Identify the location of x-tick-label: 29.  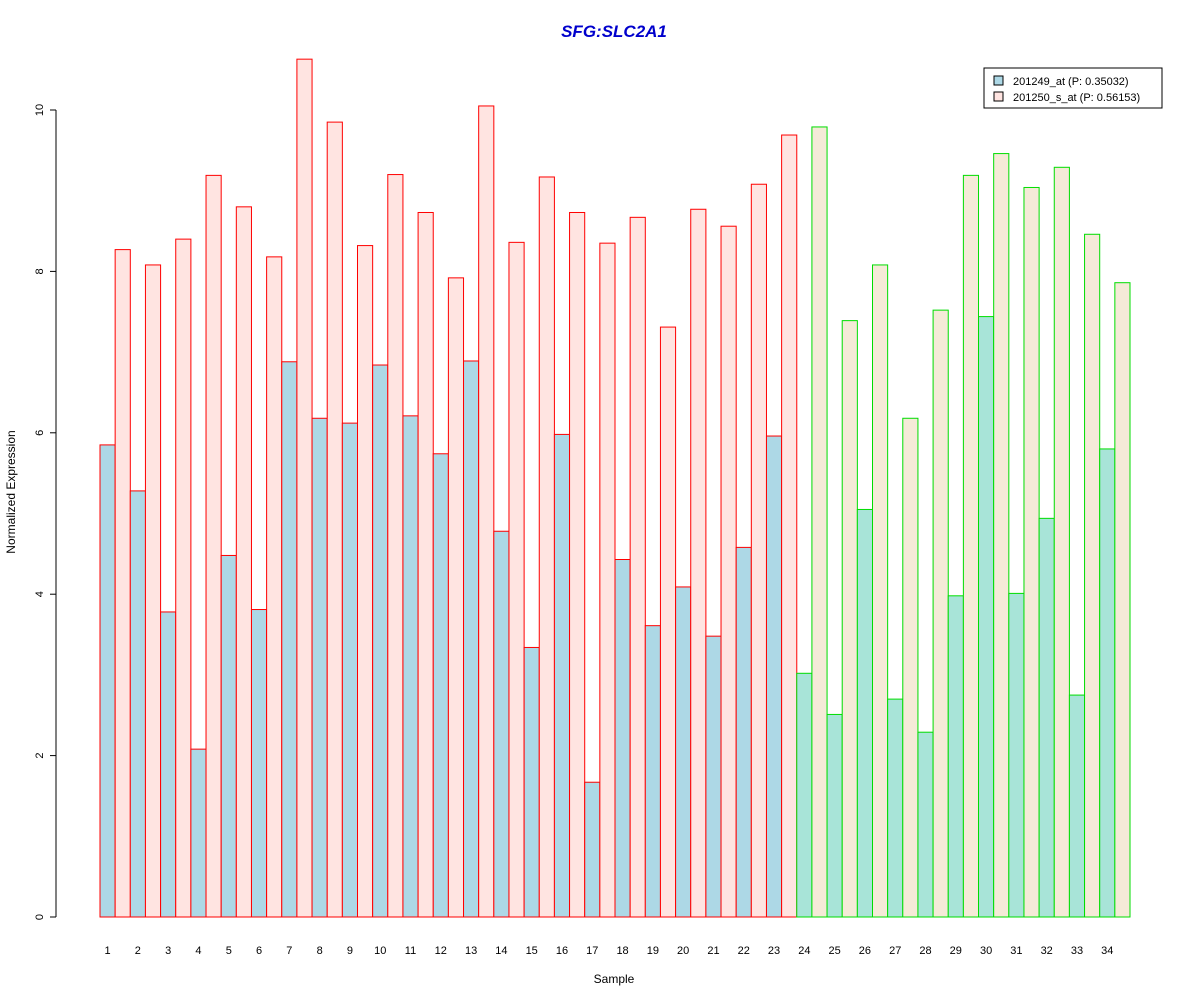
(956, 951).